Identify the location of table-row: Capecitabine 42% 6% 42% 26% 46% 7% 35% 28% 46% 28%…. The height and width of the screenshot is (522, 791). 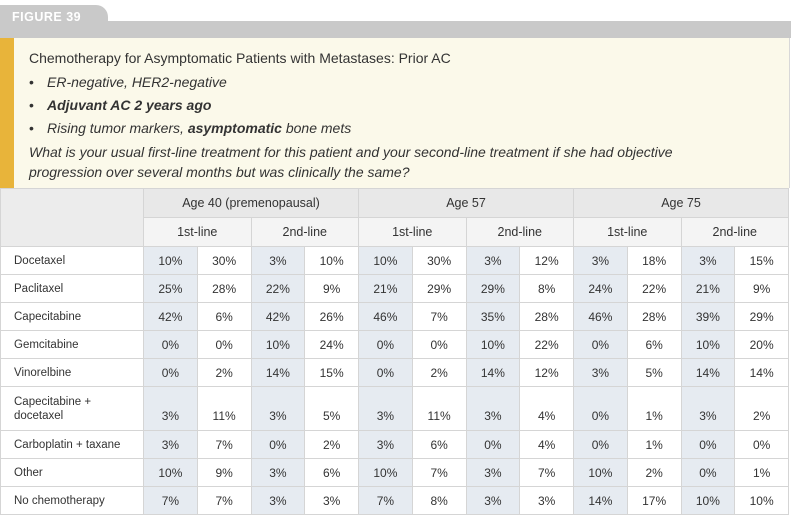
(394, 316).